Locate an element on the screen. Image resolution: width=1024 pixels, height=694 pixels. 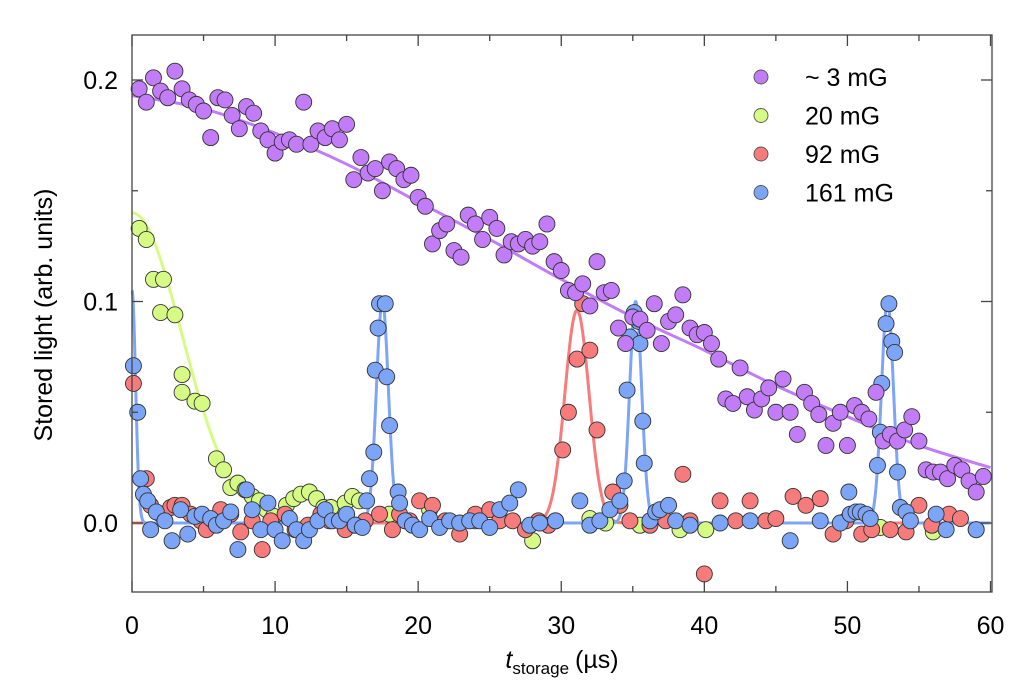
x-axis-label-main: t is located at coordinates (509, 660).